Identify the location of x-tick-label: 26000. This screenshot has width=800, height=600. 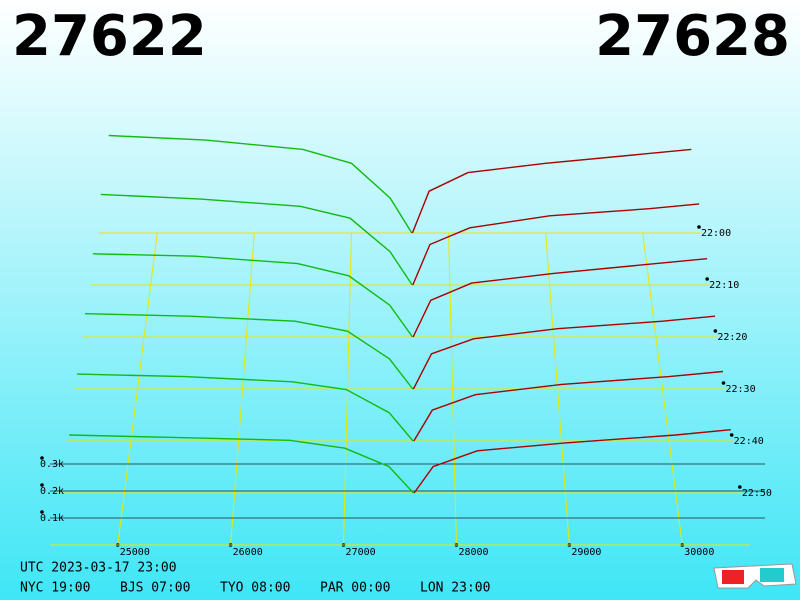
(248, 552).